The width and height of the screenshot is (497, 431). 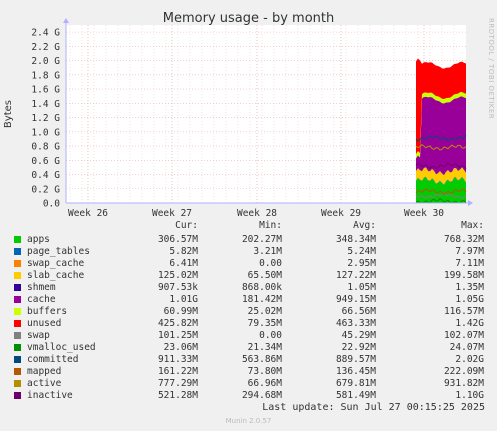 What do you see at coordinates (248, 336) in the screenshot?
I see `legend-row: swap 101.25M 0.00 45.29M 102.07M` at bounding box center [248, 336].